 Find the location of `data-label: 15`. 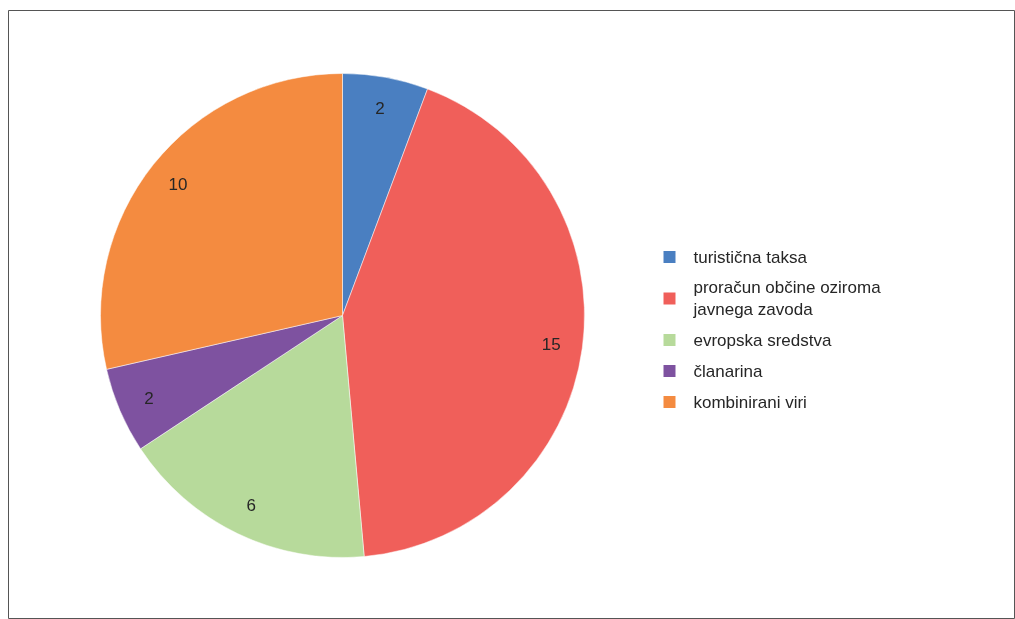

data-label: 15 is located at coordinates (551, 344).